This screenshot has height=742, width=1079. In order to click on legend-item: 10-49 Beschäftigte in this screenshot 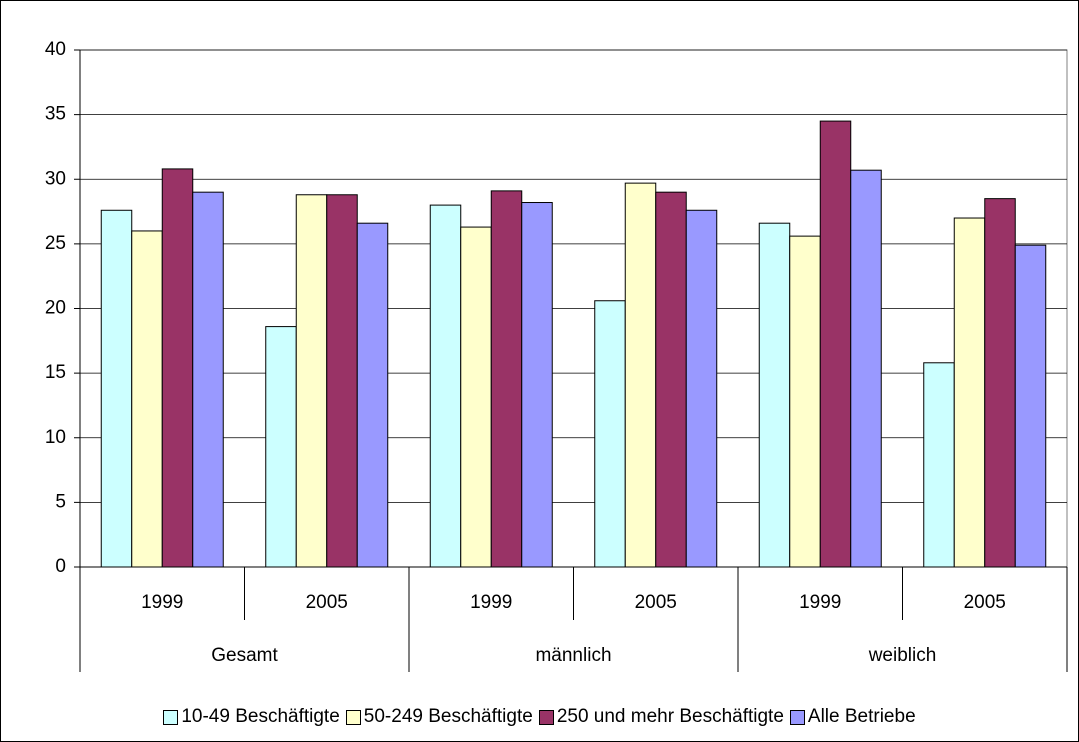, I will do `click(251, 717)`.